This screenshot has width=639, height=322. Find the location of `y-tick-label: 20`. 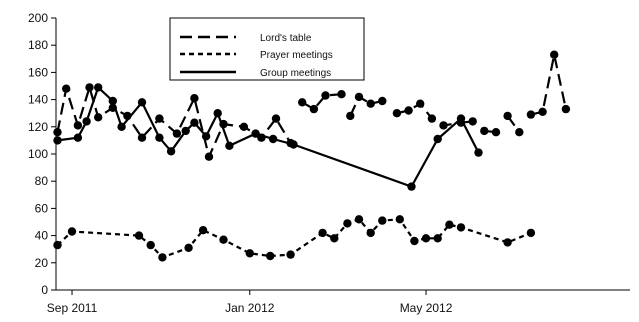

y-tick-label: 20 is located at coordinates (42, 263).